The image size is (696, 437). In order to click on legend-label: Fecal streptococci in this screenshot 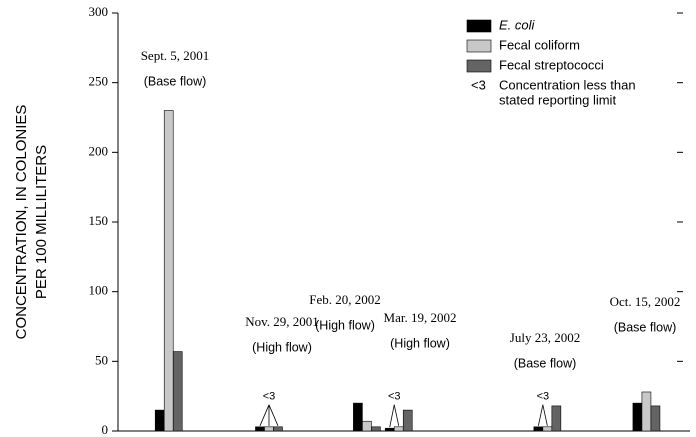, I will do `click(551, 64)`.